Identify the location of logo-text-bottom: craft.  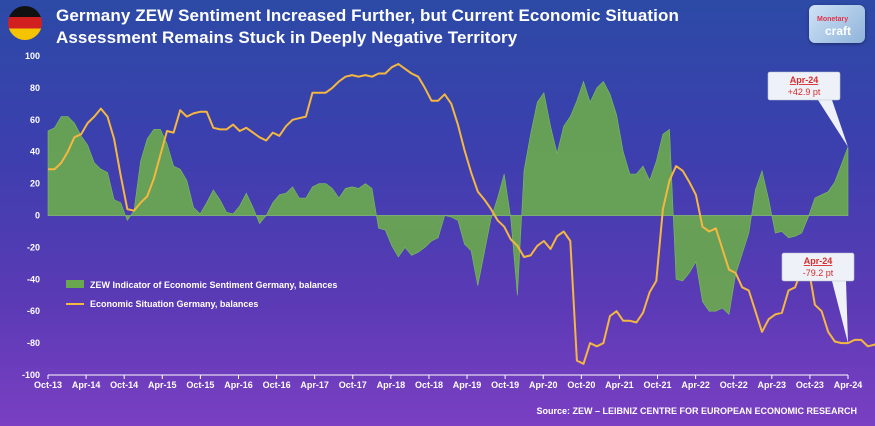
(838, 31).